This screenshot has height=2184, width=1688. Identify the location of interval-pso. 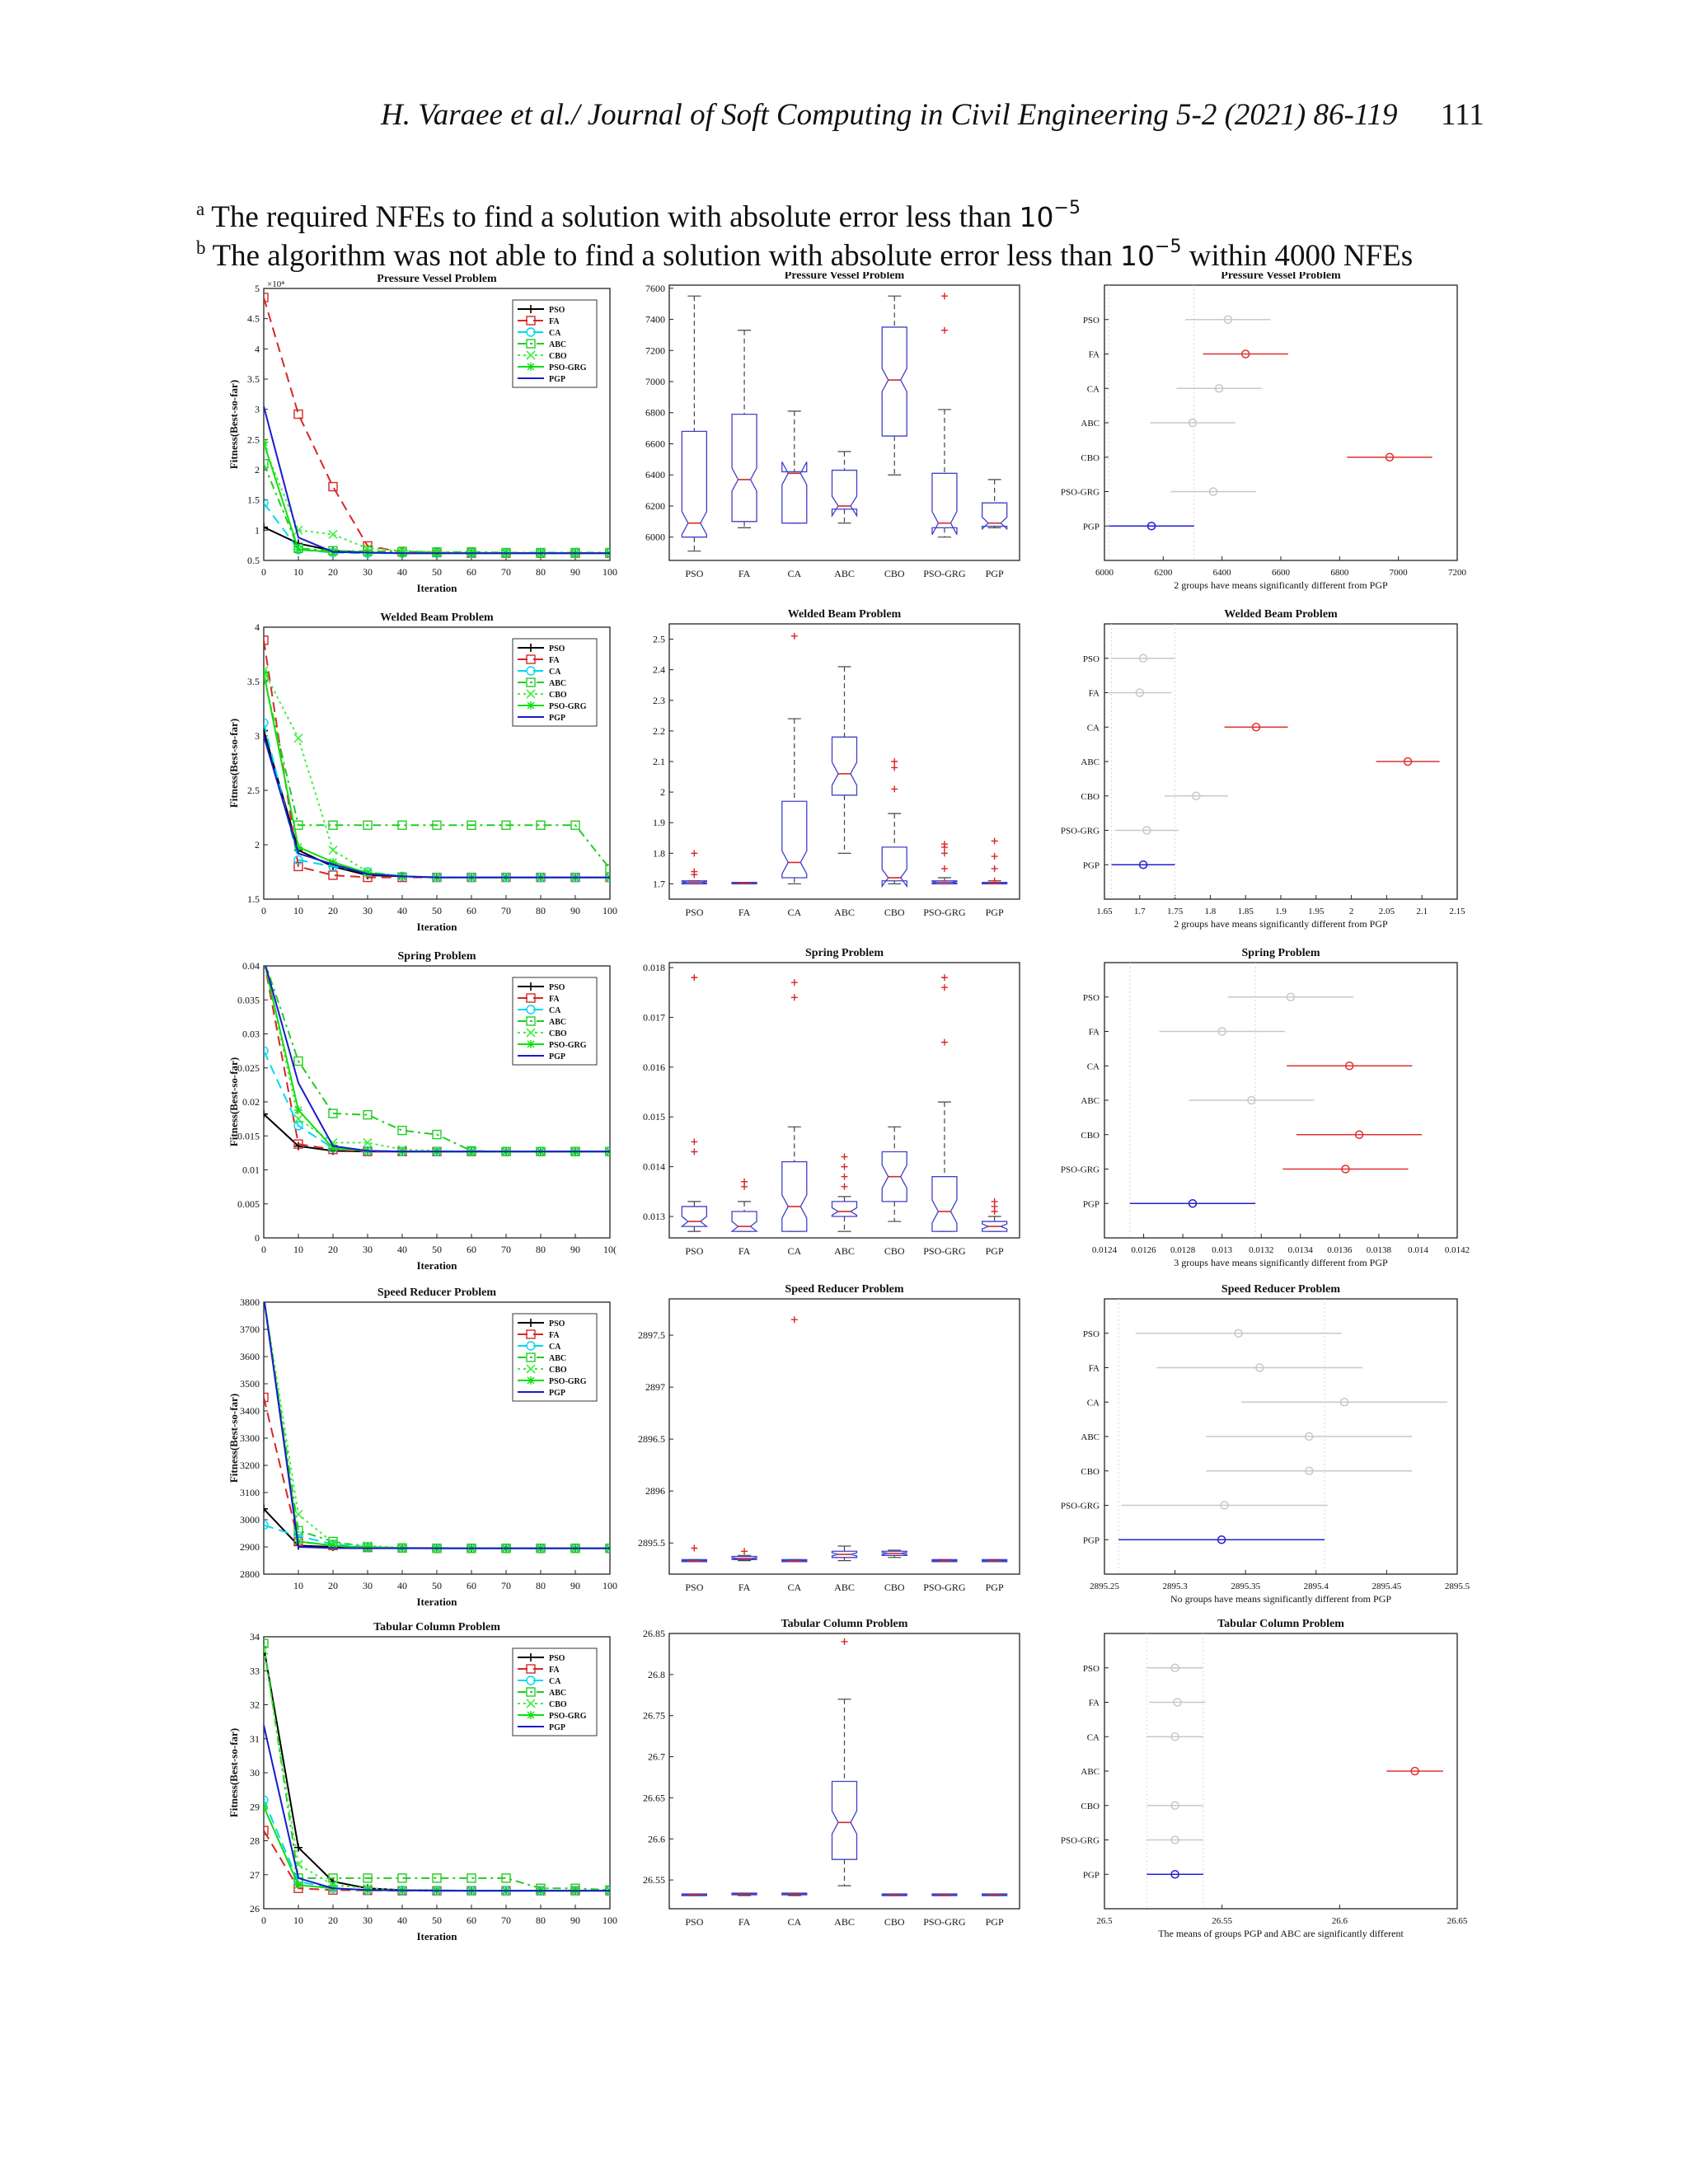
(1228, 319).